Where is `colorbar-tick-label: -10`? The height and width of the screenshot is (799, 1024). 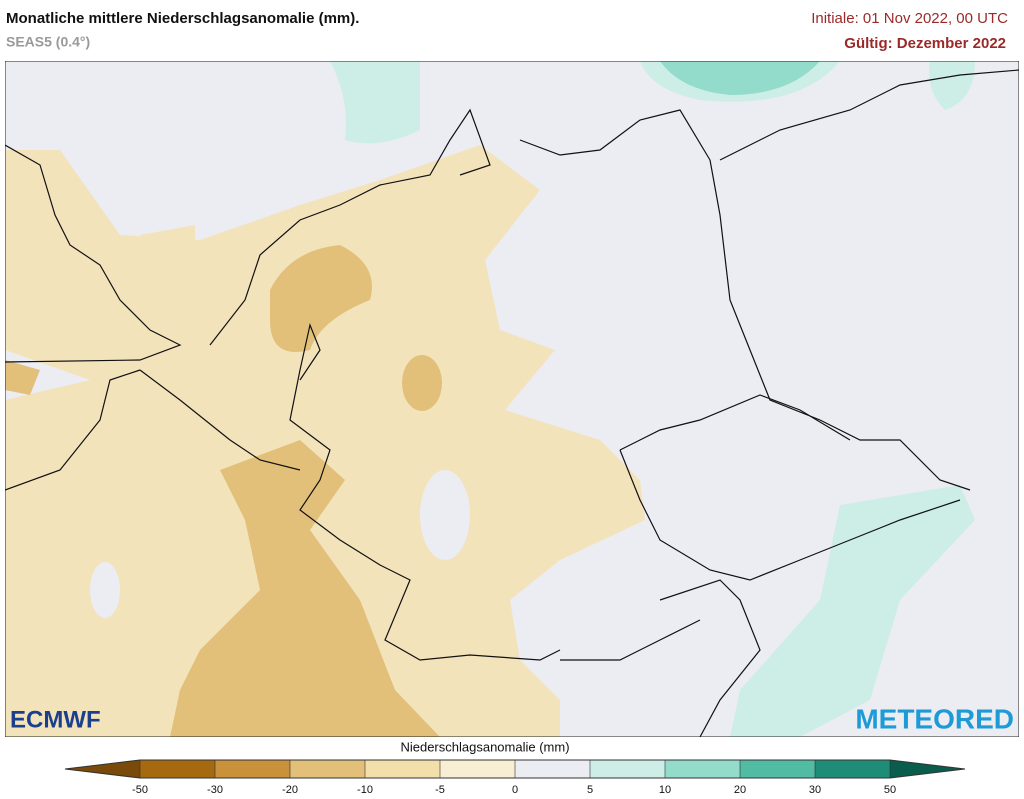
colorbar-tick-label: -10 is located at coordinates (365, 790).